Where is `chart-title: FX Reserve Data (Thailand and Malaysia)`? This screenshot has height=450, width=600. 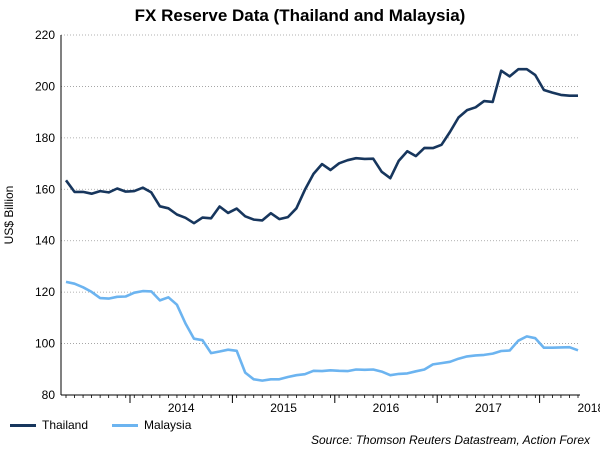 chart-title: FX Reserve Data (Thailand and Malaysia) is located at coordinates (300, 15).